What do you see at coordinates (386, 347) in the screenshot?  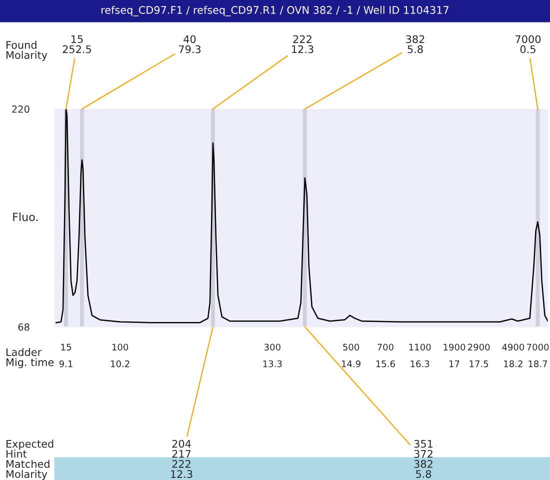 I see `text: 700` at bounding box center [386, 347].